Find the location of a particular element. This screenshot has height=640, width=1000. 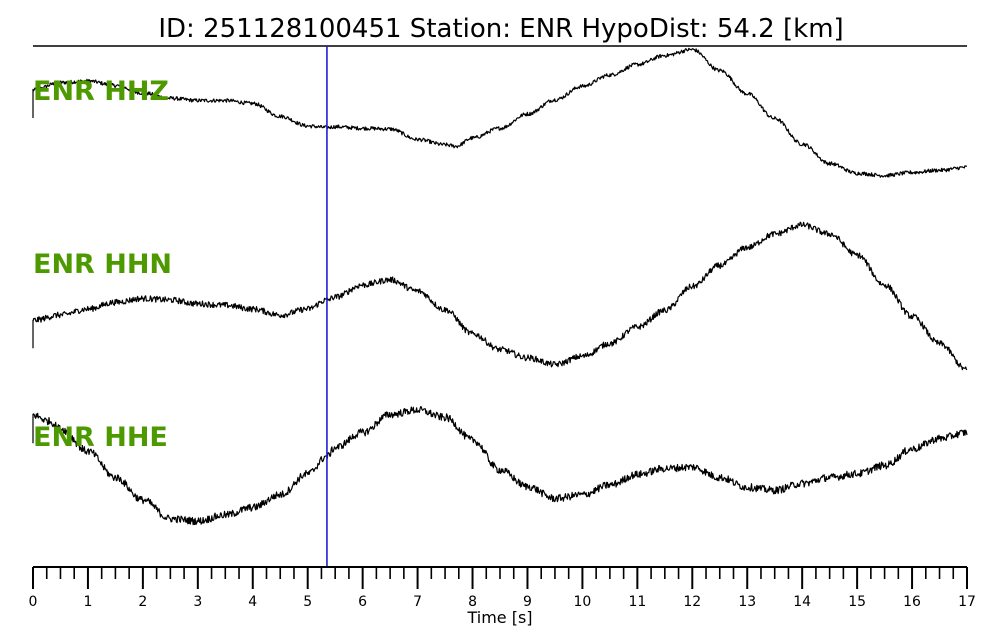

x-axis-label: Time [s] is located at coordinates (499, 617).